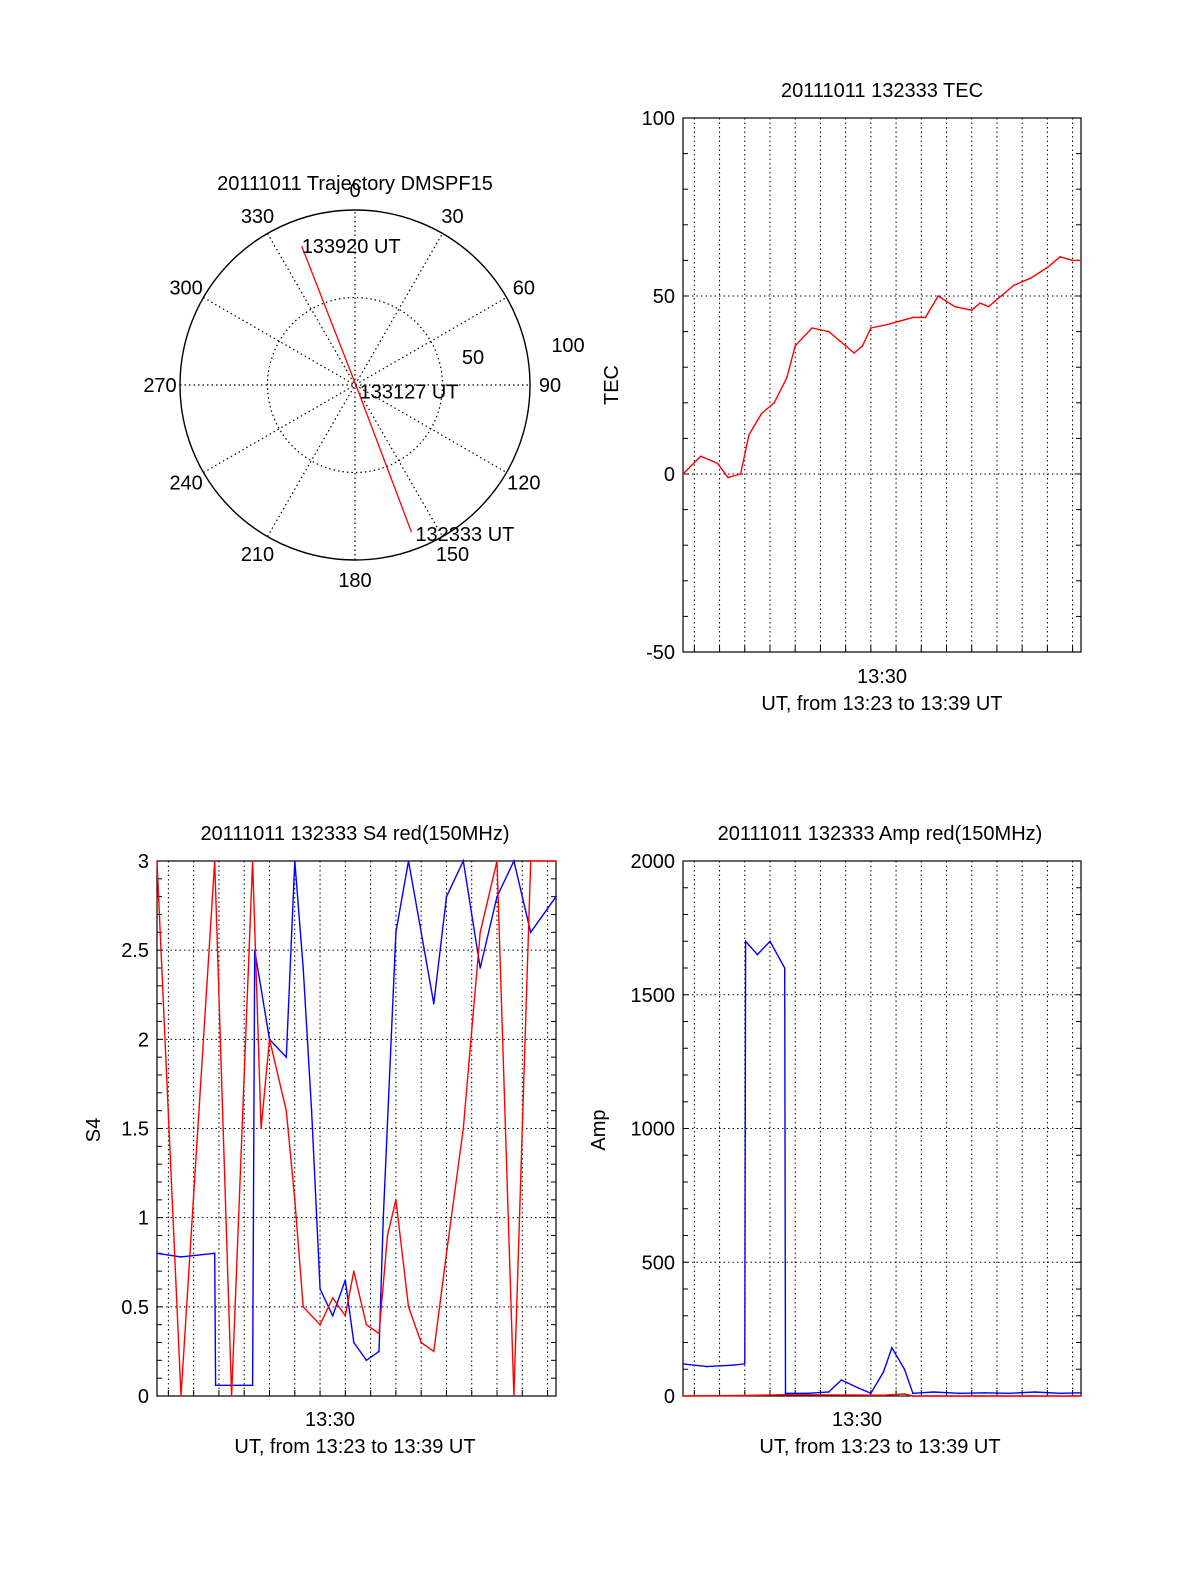 This screenshot has width=1200, height=1575. I want to click on s4-y-tick-label: 1.5, so click(135, 1130).